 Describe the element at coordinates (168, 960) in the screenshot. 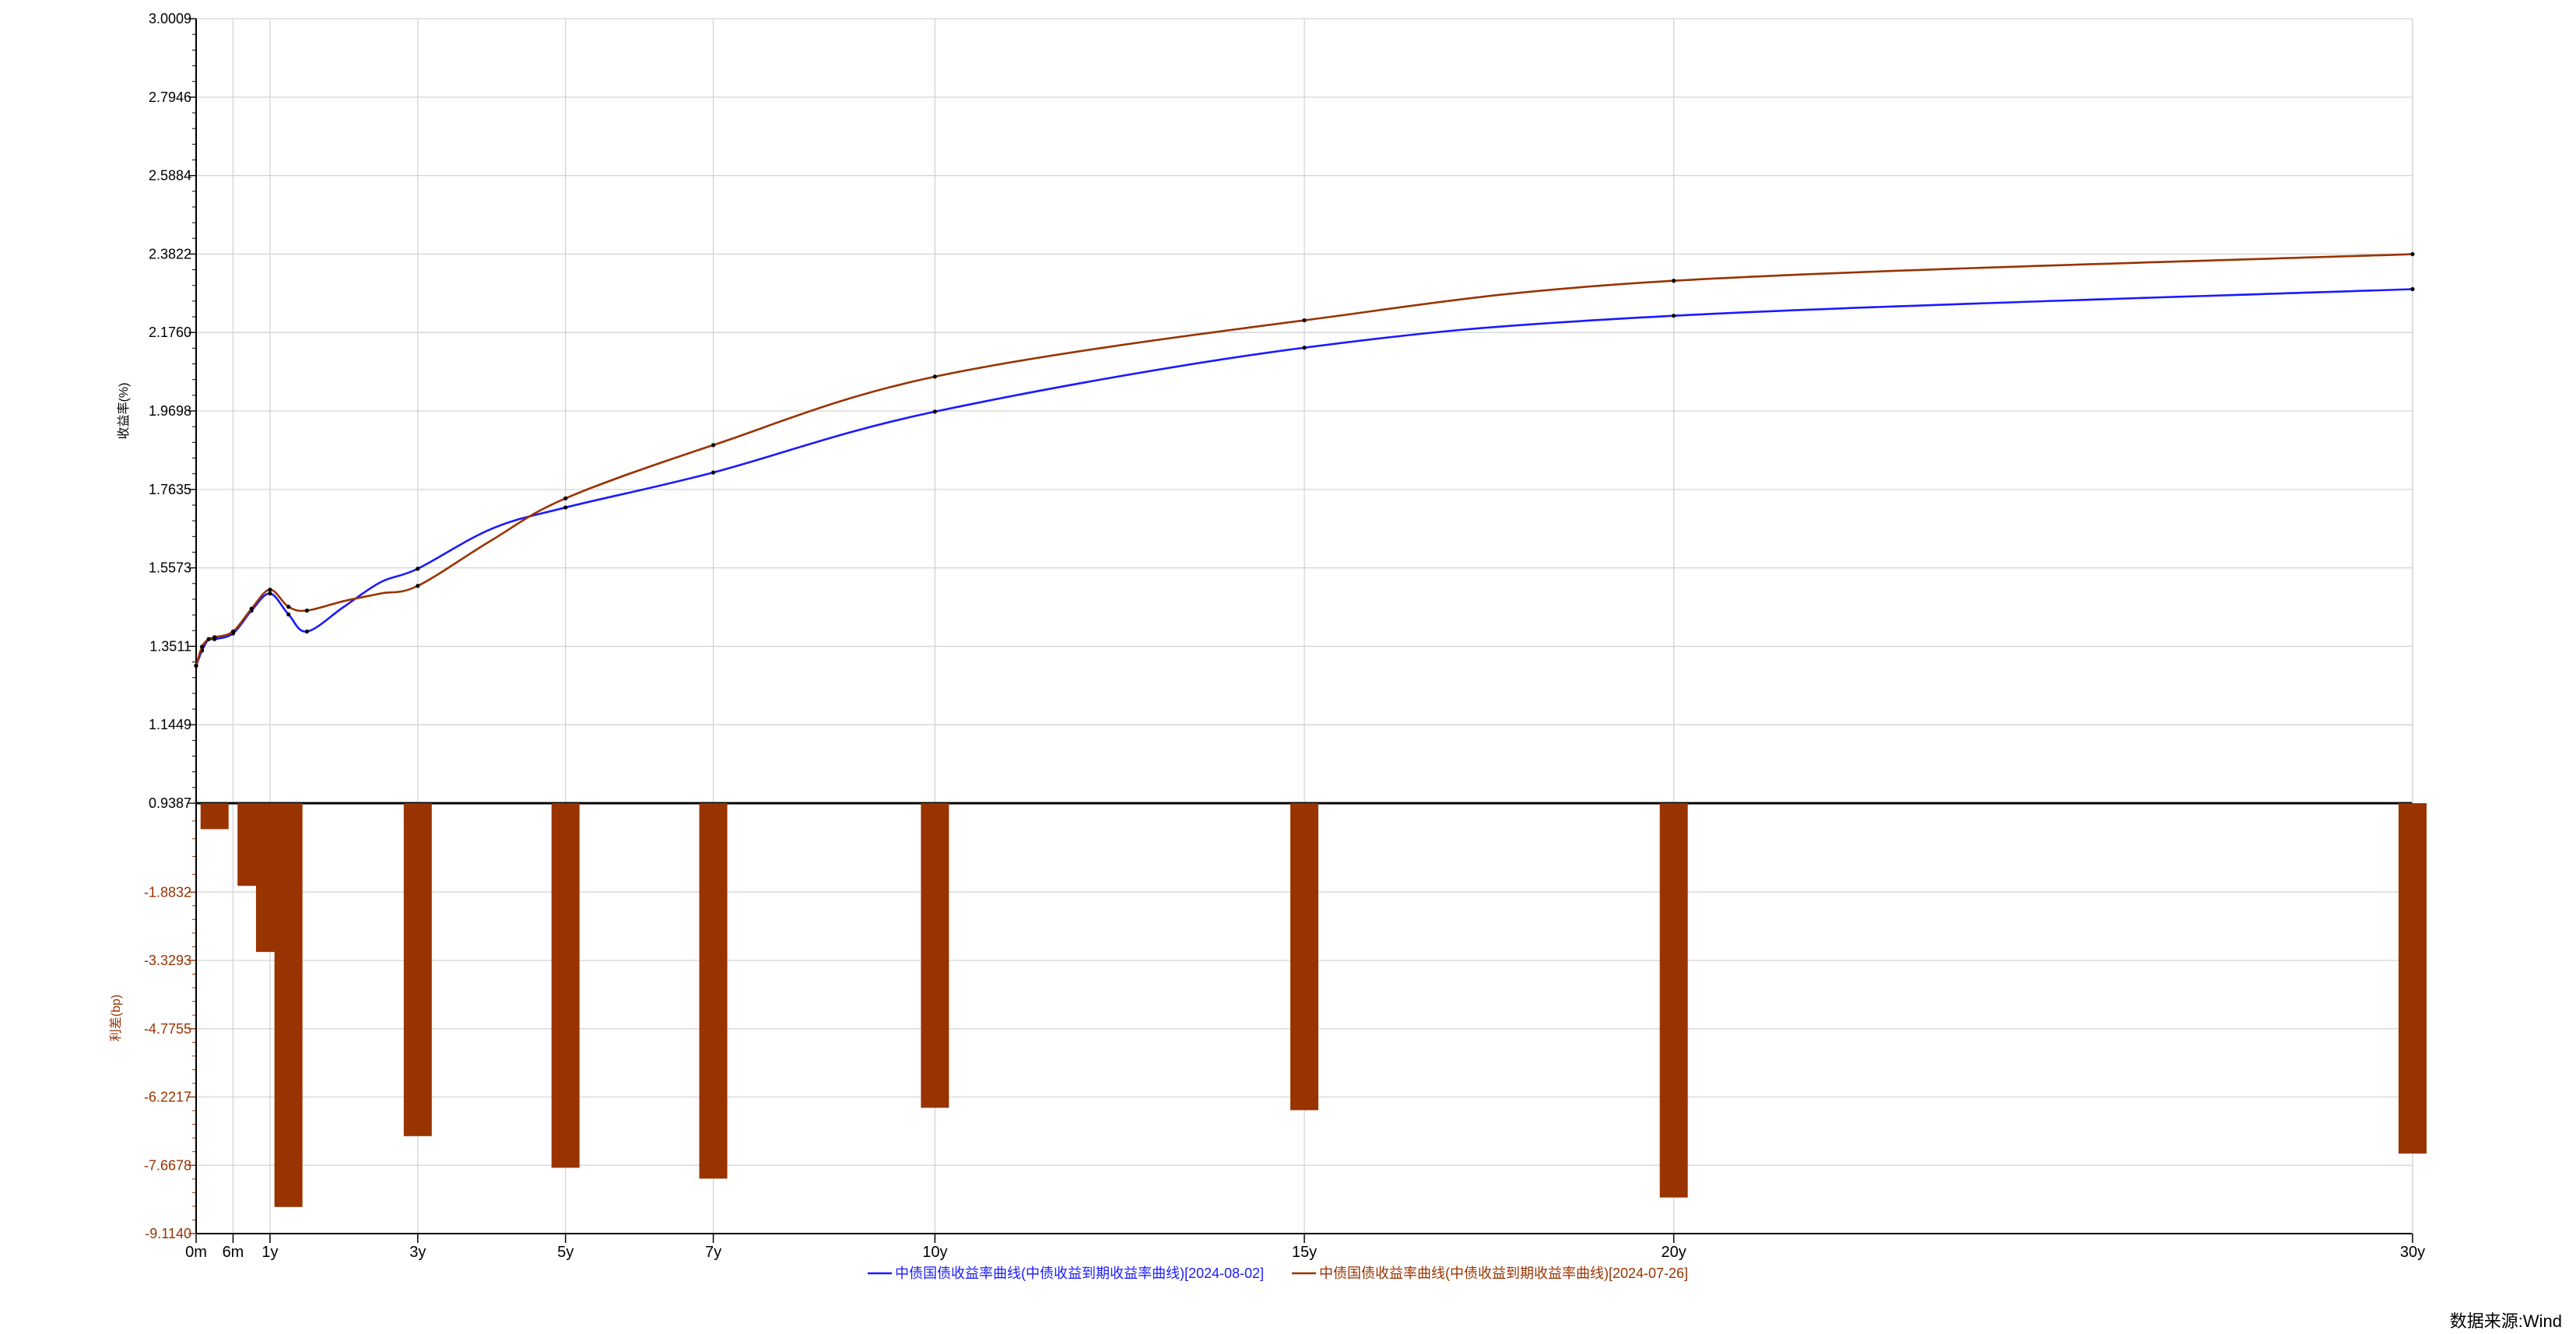

I see `y-tick-label-bottom: -3.3293` at that location.